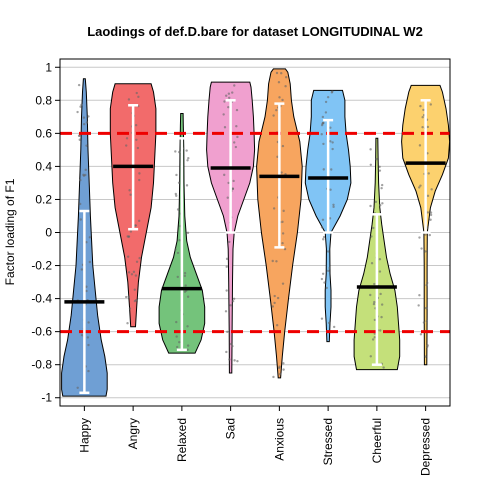 Image resolution: width=480 pixels, height=480 pixels. Describe the element at coordinates (10, 231) in the screenshot. I see `y-axis-label: Factor loading of F1` at that location.